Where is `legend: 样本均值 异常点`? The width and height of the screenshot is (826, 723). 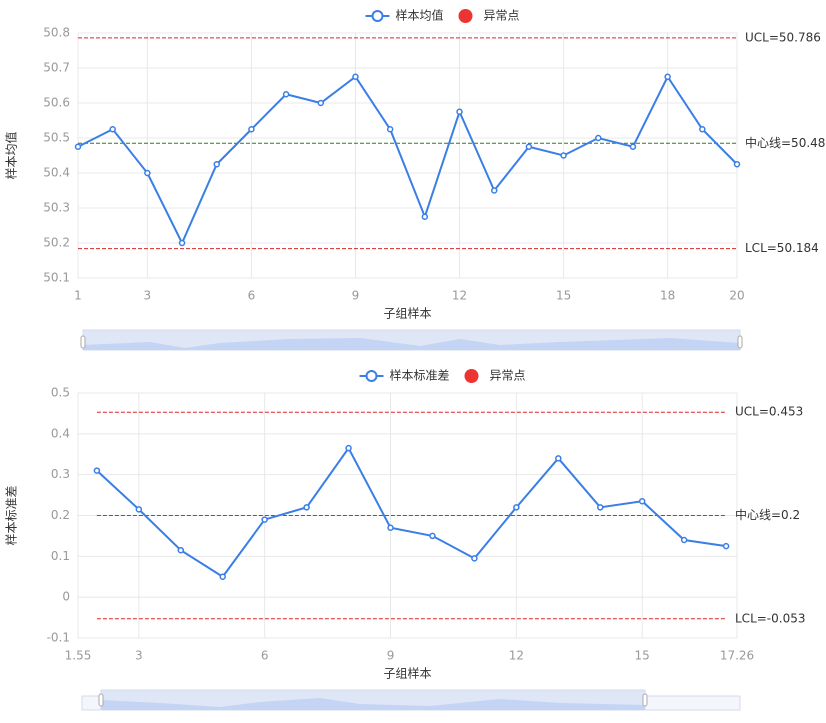
legend: 样本均值 异常点 is located at coordinates (442, 15).